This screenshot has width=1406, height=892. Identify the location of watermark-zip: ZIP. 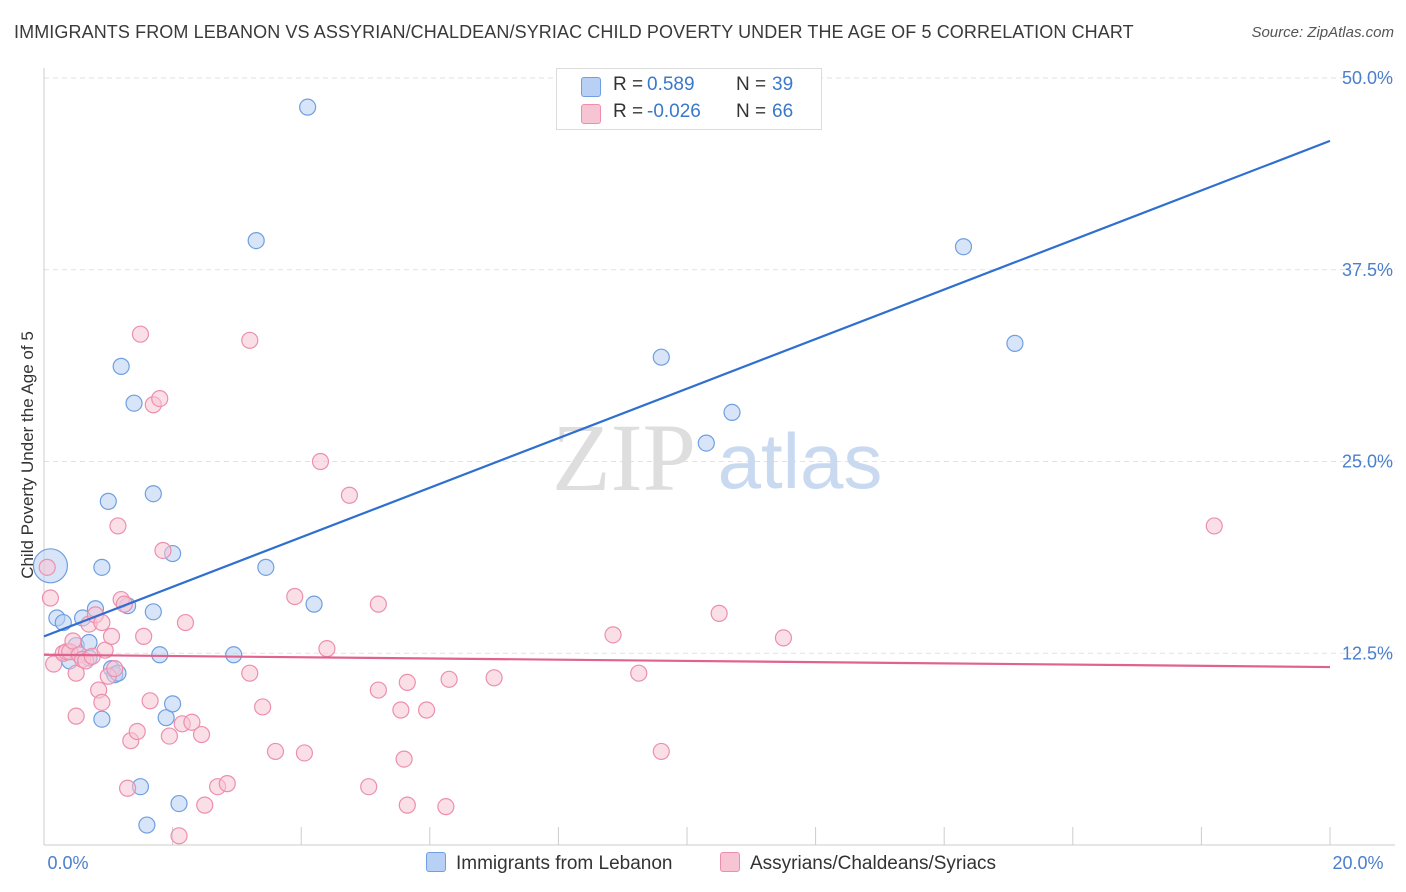
(624, 457).